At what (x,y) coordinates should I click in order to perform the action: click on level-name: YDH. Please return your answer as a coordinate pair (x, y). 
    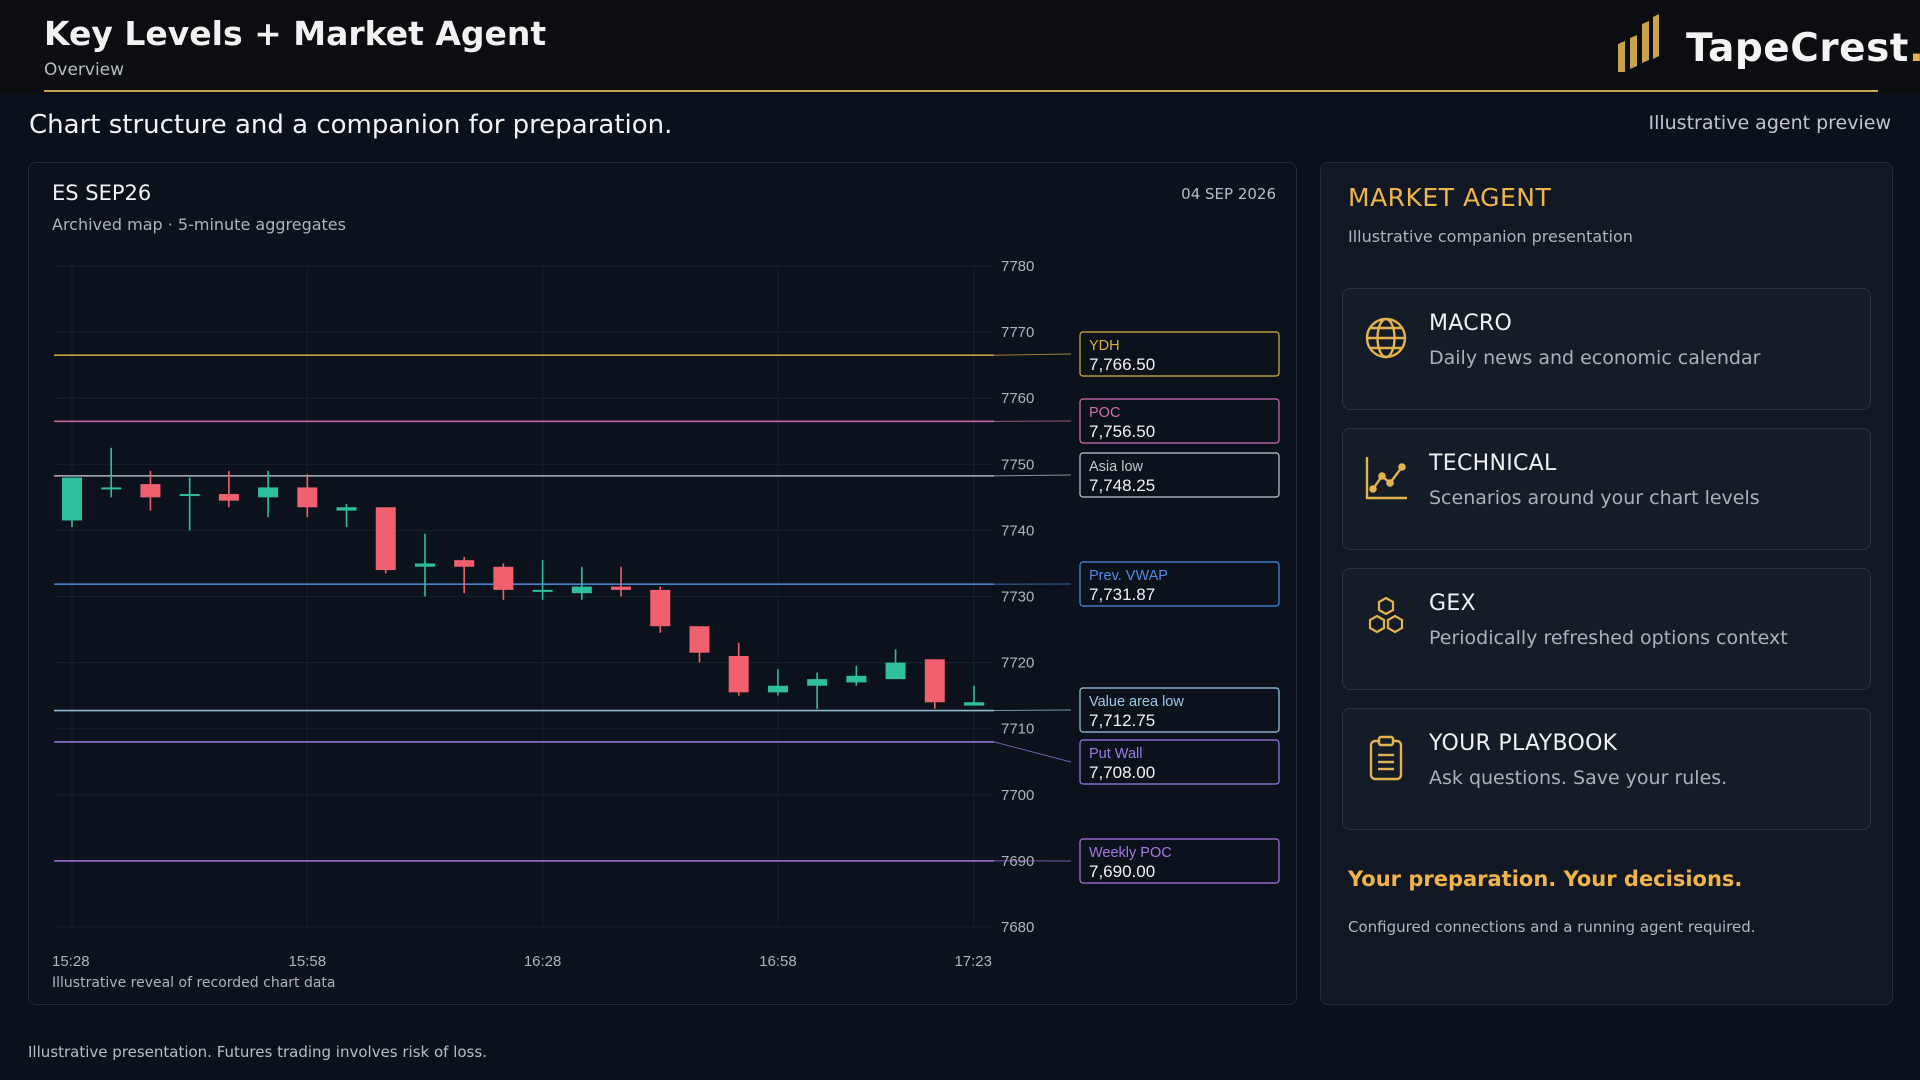
    Looking at the image, I should click on (1104, 346).